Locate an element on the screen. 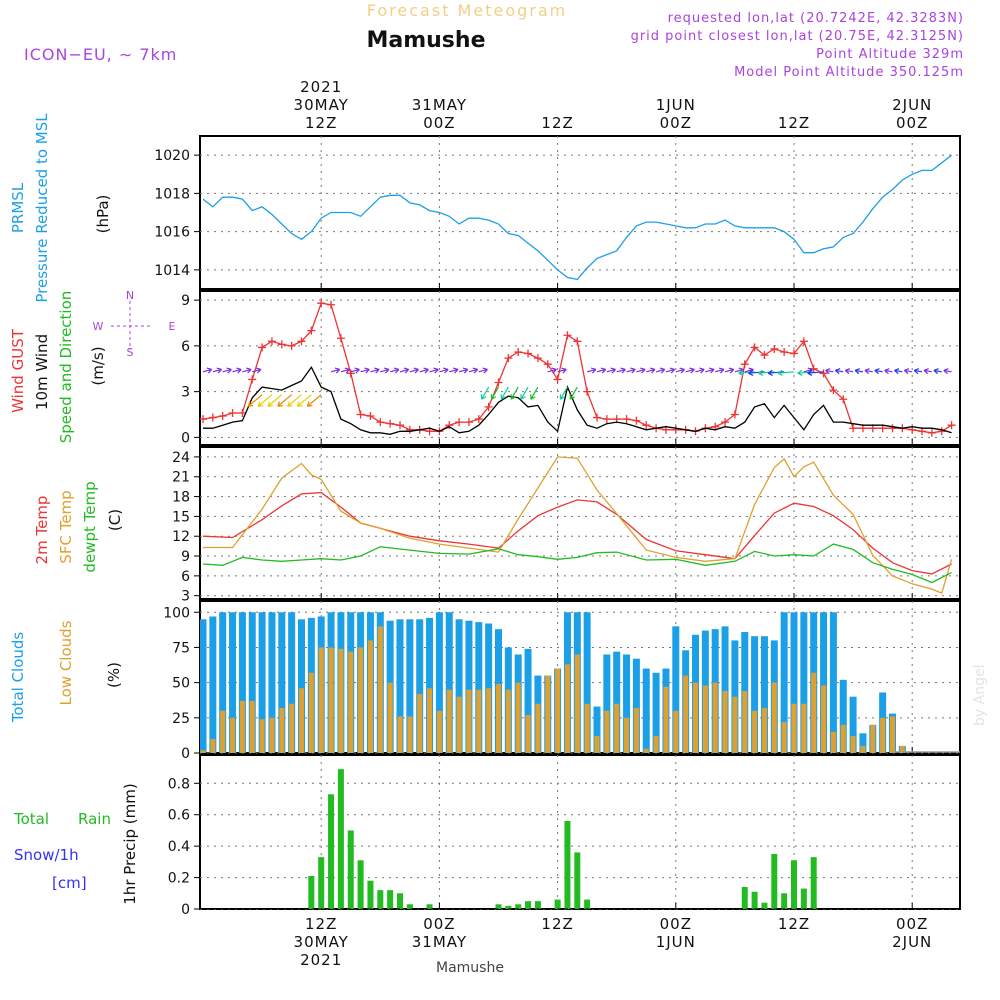 Image resolution: width=1000 pixels, height=1000 pixels. wind-panel: 0 3 6 9 is located at coordinates (571, 368).